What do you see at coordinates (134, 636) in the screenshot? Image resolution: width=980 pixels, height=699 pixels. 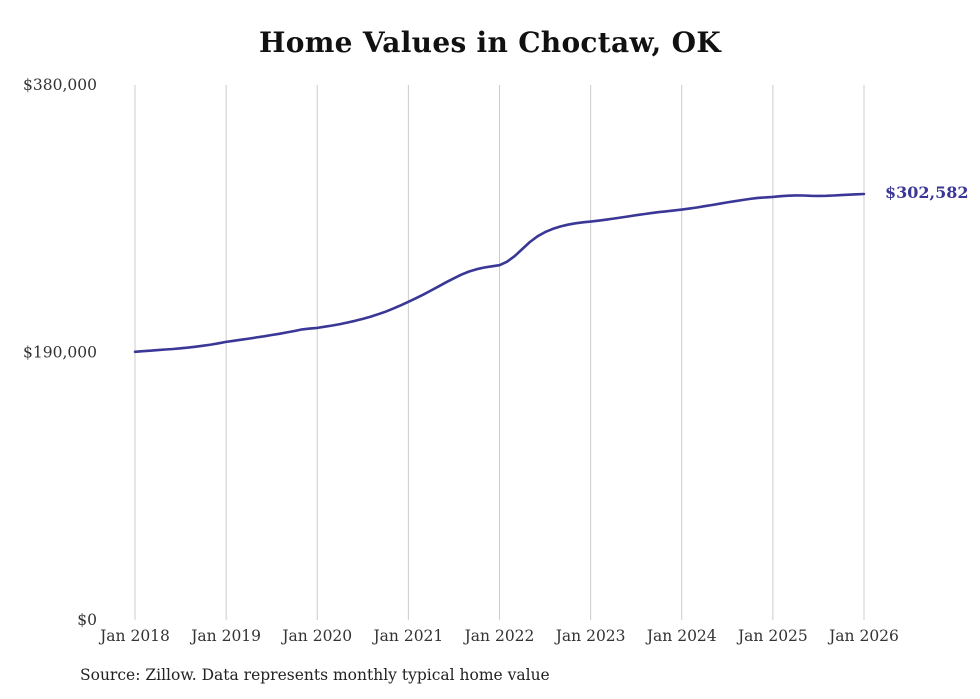 I see `x-tick-label: Jan 2018` at bounding box center [134, 636].